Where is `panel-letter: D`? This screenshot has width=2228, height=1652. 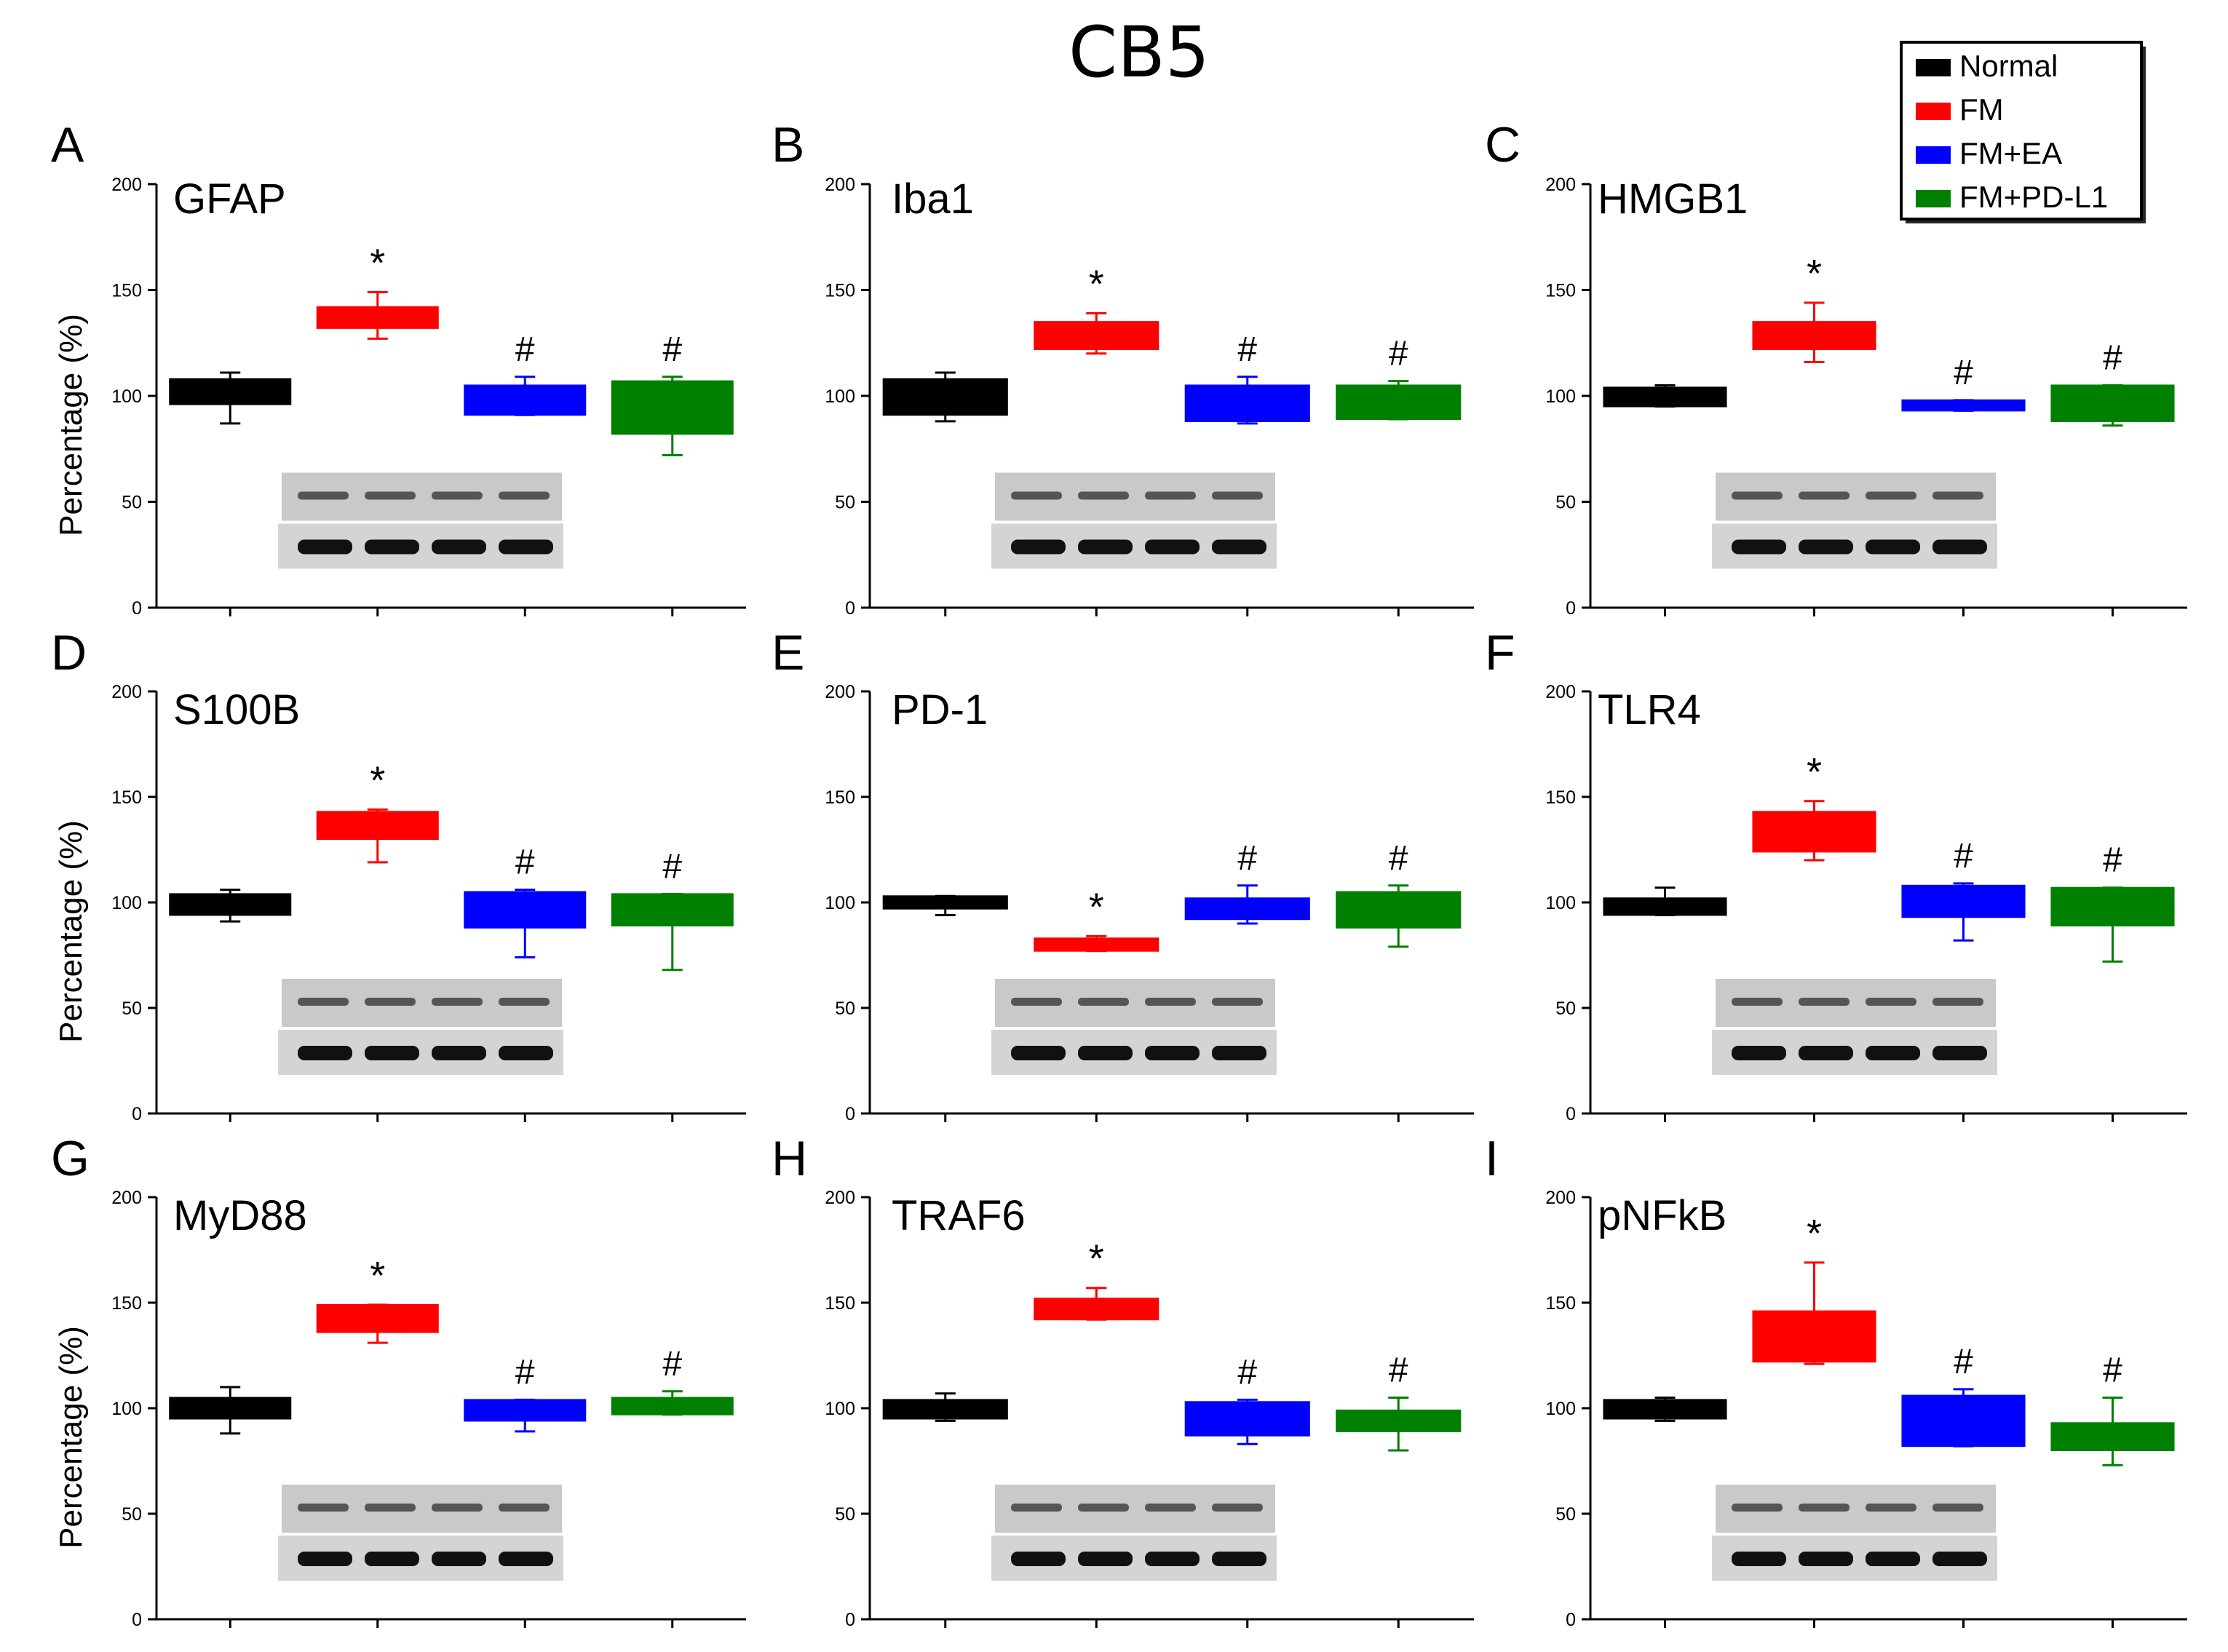
panel-letter: D is located at coordinates (69, 652).